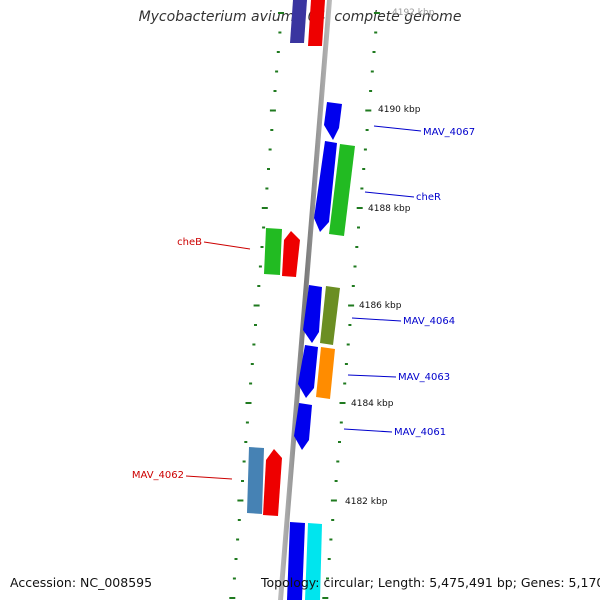 The height and width of the screenshot is (600, 600). I want to click on kbp-label-4186: 4186 kbp, so click(380, 306).